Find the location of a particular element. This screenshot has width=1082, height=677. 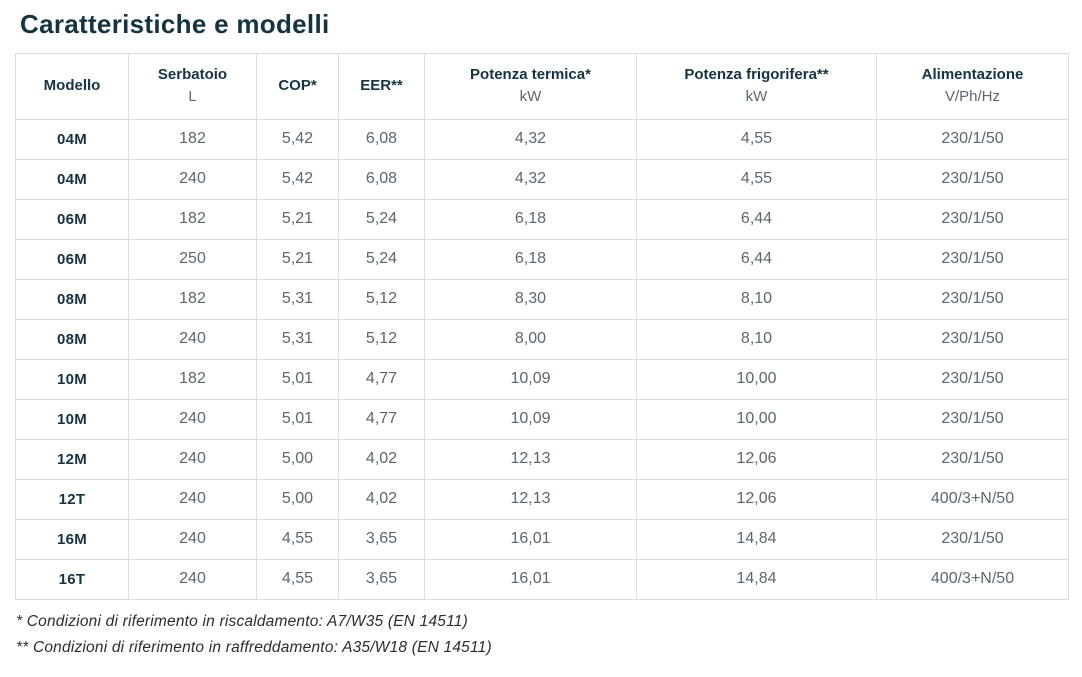

table-row: 06M 182 5,21 5,24 6,18 6,44 230/1/50 is located at coordinates (542, 219).